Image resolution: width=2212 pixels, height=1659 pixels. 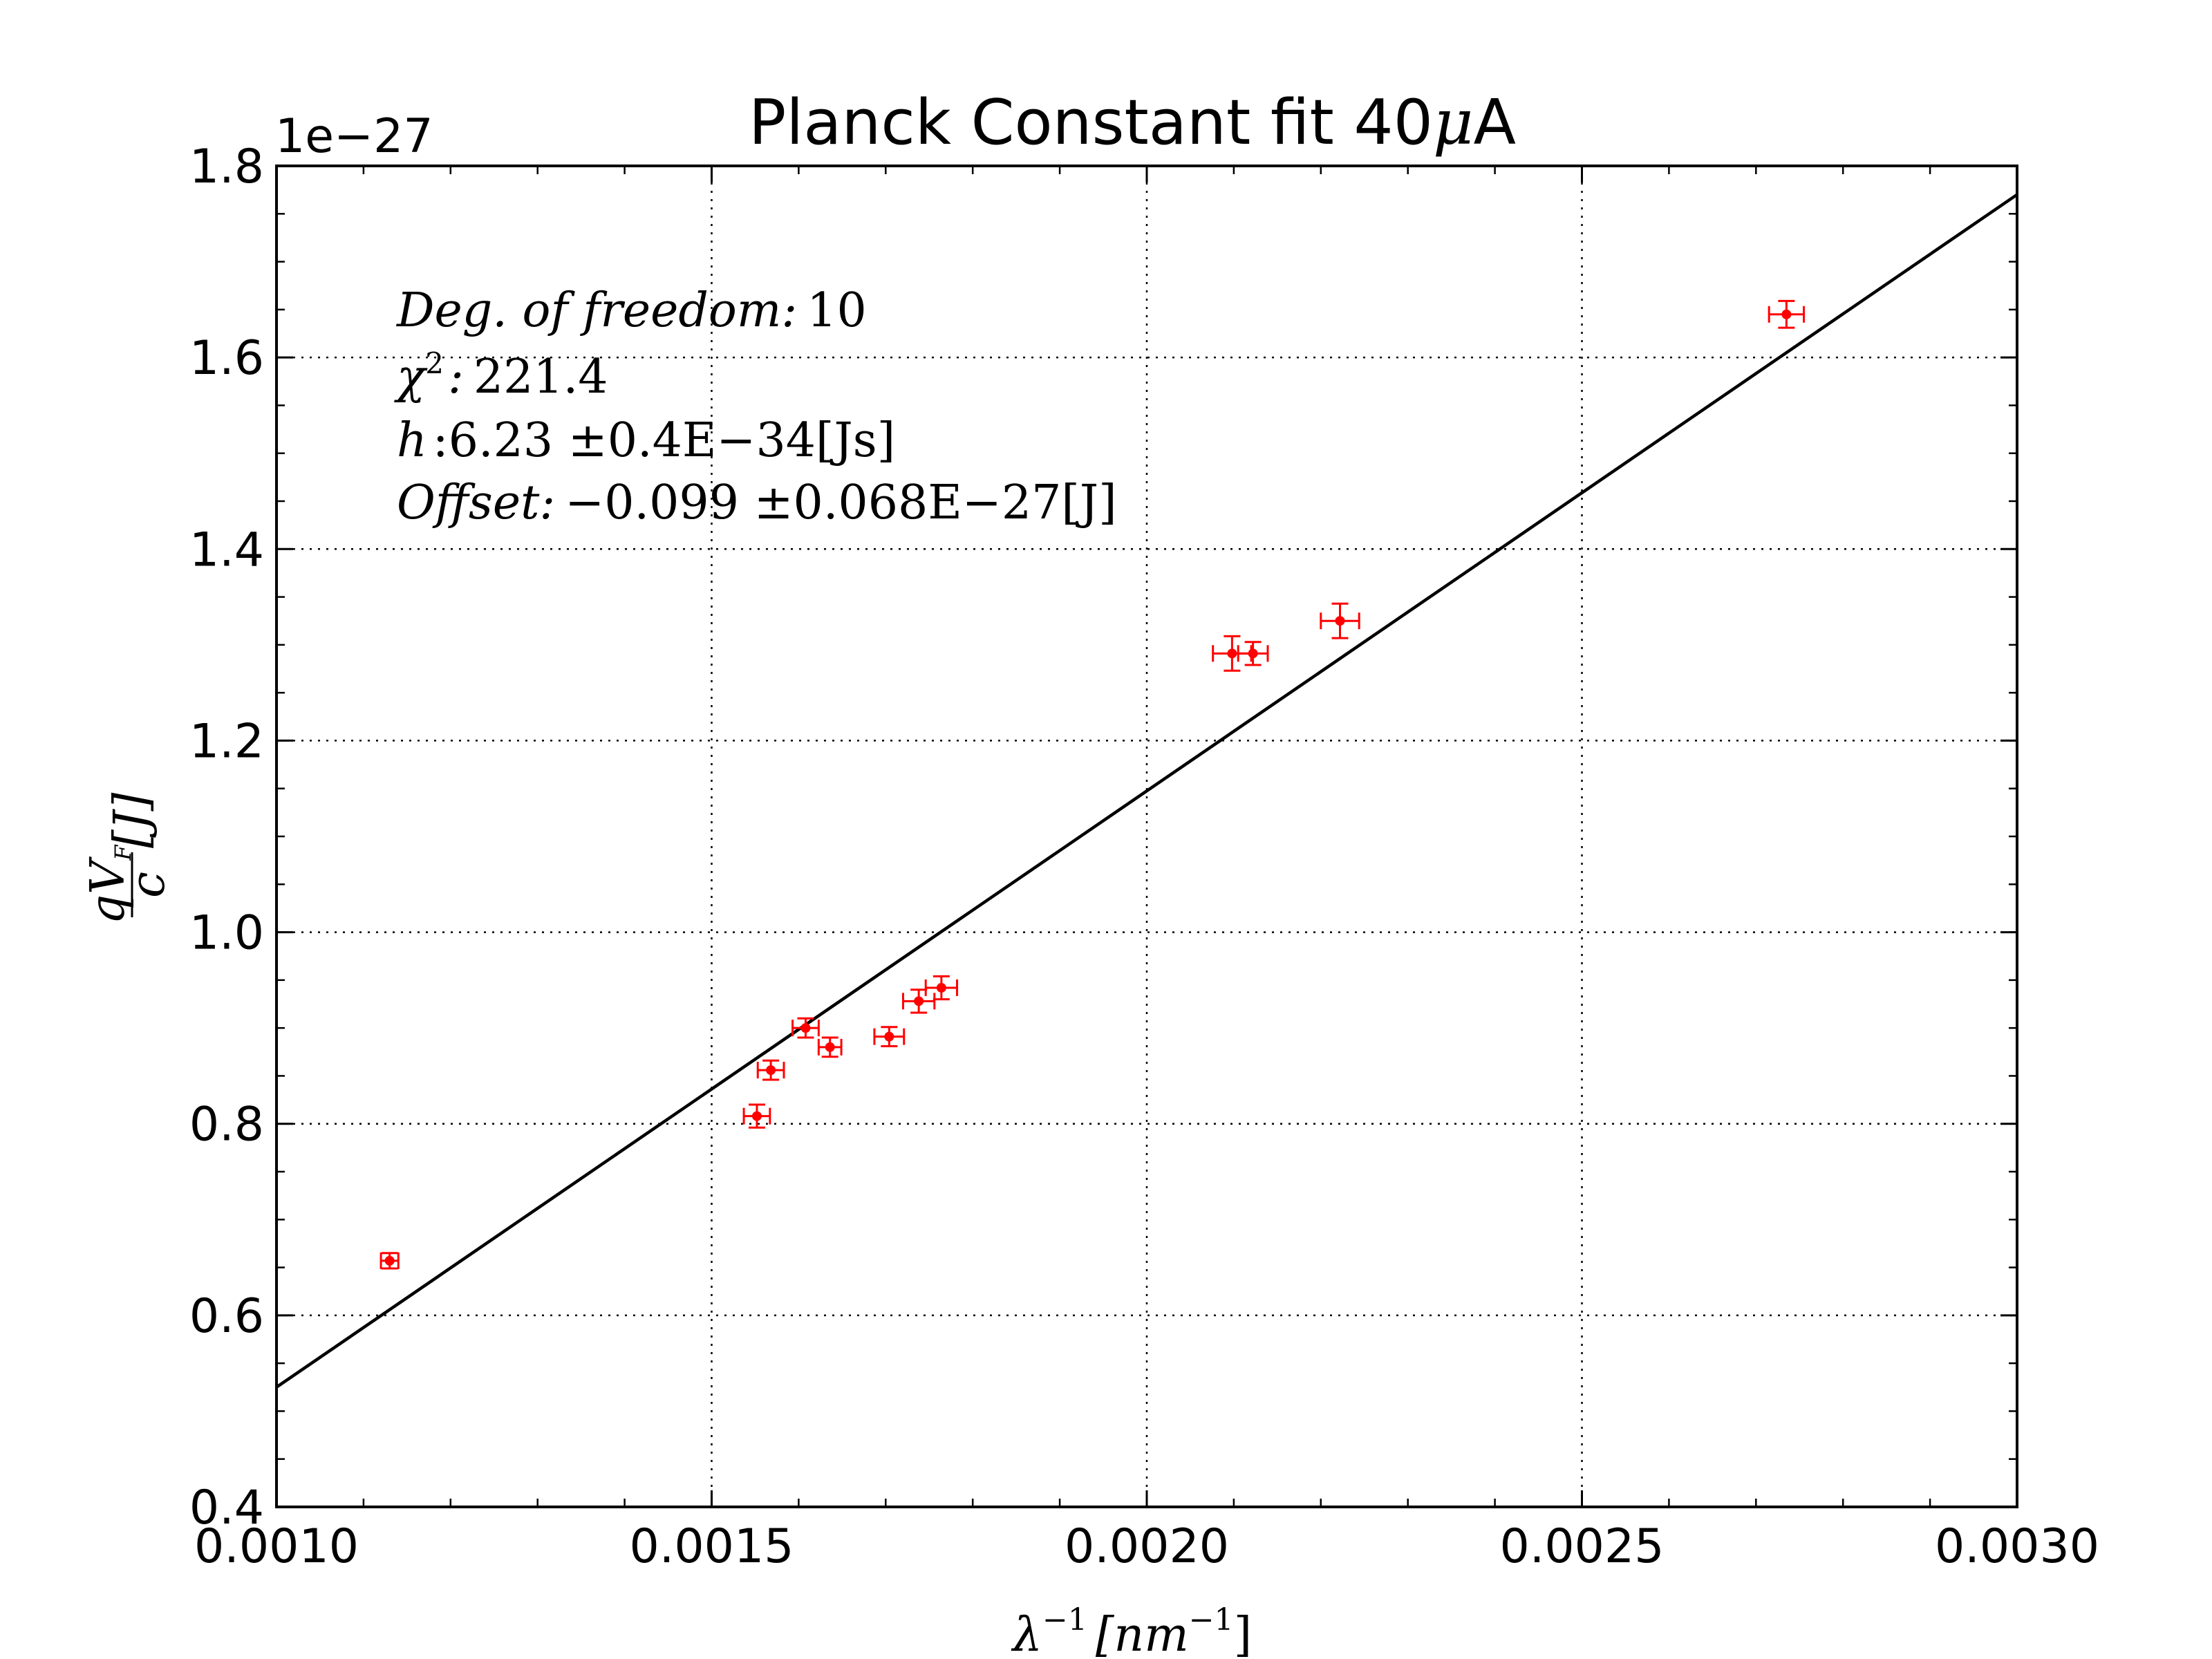 I want to click on x-tick-label: 0.0025, so click(x=1582, y=1546).